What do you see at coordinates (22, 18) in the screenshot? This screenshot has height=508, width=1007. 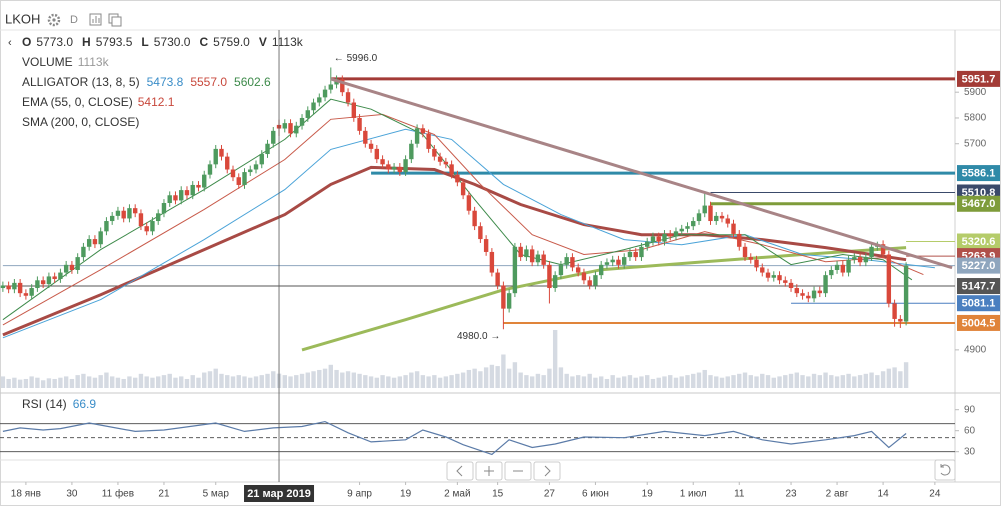 I see `symbol: LKOH` at bounding box center [22, 18].